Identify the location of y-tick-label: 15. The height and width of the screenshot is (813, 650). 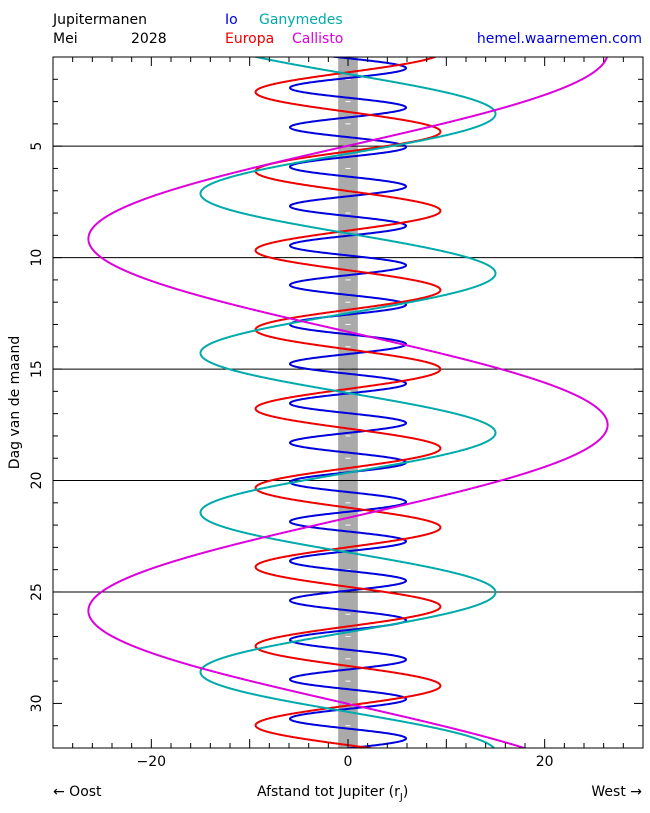
(37, 369).